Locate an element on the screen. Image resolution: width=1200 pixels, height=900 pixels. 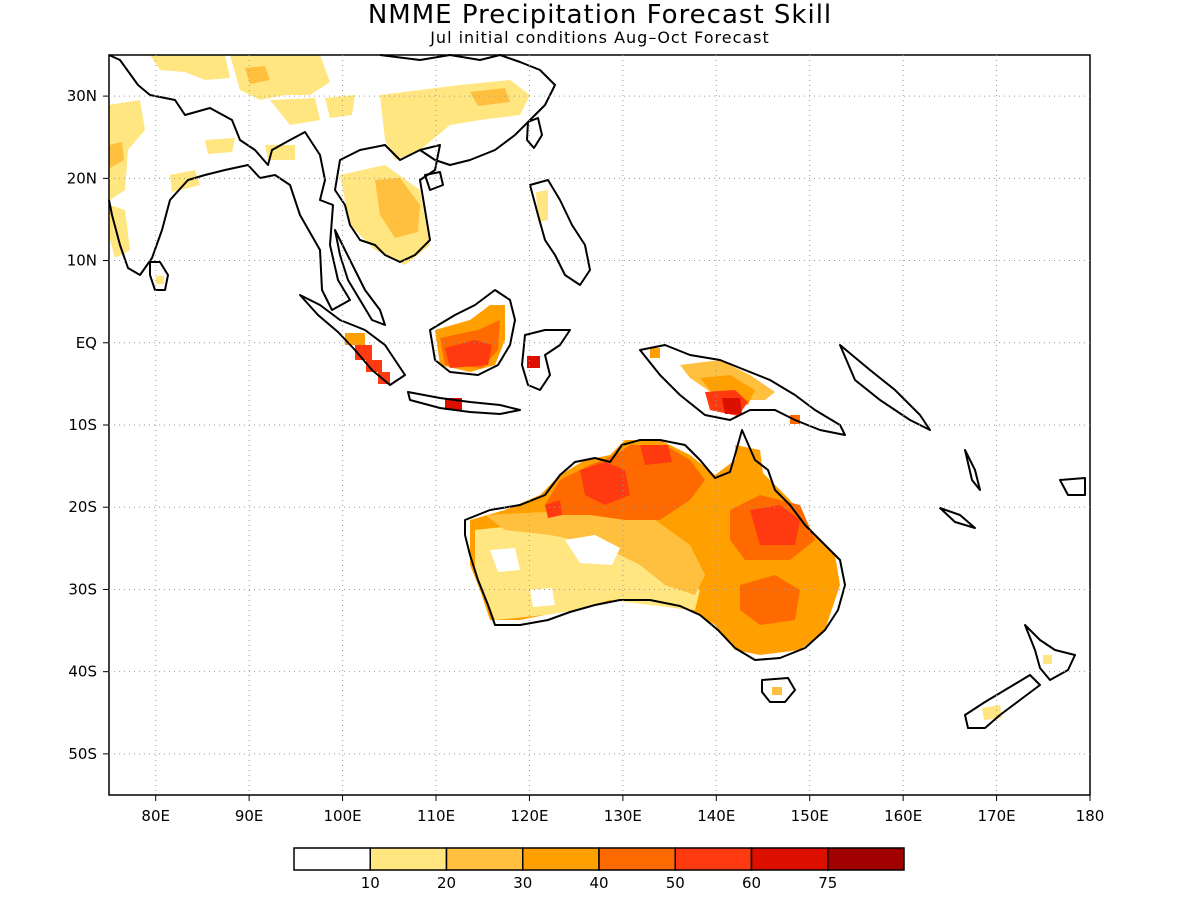
coastline-china is located at coordinates (467, 110).